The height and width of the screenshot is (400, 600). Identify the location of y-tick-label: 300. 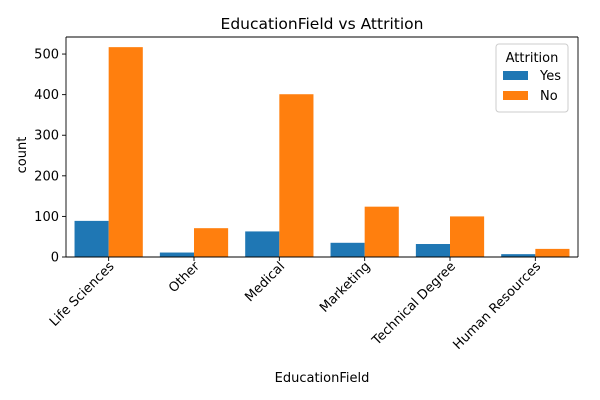
(46, 136).